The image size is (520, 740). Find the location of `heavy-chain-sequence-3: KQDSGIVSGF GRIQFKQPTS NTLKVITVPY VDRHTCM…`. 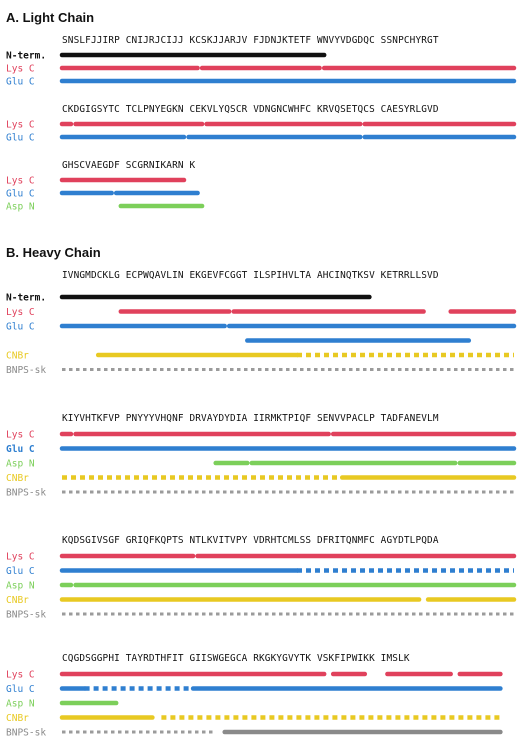

heavy-chain-sequence-3: KQDSGIVSGF GRIQFKQPTS NTLKVITVPY VDRHTCM… is located at coordinates (250, 540).